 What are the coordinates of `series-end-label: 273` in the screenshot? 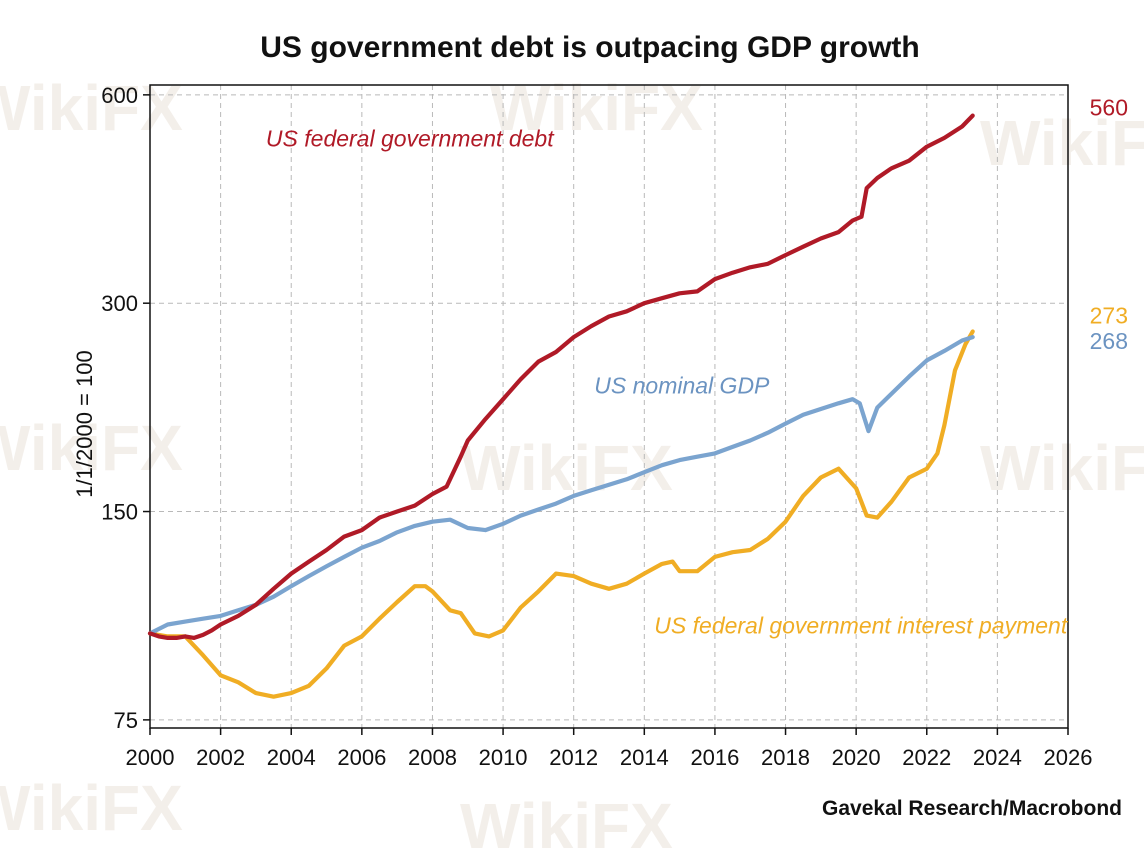 It's located at (1109, 316).